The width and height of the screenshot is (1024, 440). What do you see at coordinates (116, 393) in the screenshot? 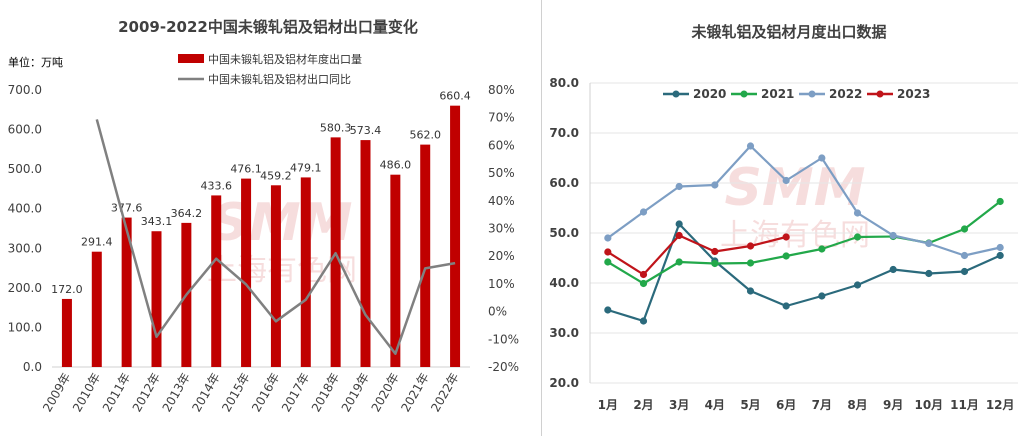
I see `x-tick-label: 2011年` at bounding box center [116, 393].